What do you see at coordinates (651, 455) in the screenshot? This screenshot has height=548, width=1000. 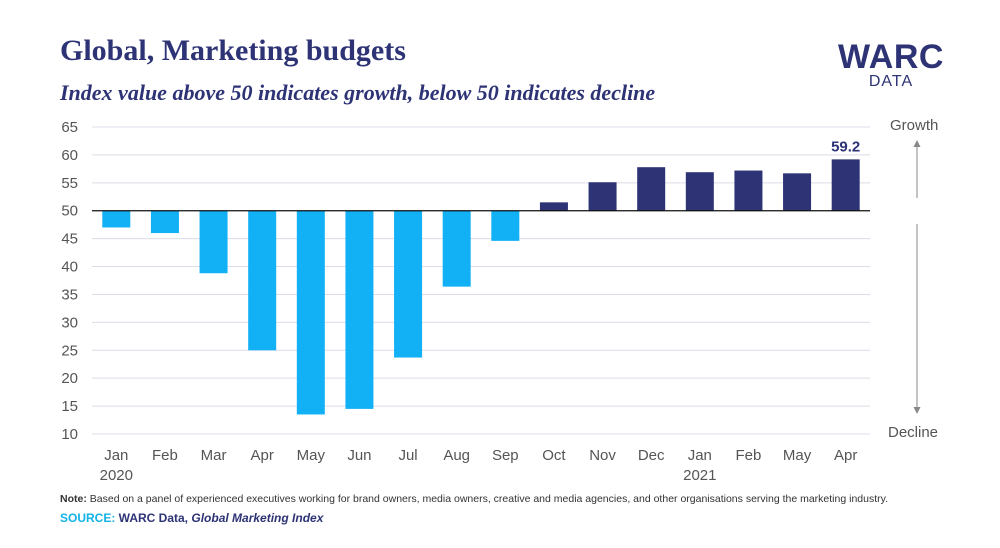 I see `x-tick-label: Dec` at bounding box center [651, 455].